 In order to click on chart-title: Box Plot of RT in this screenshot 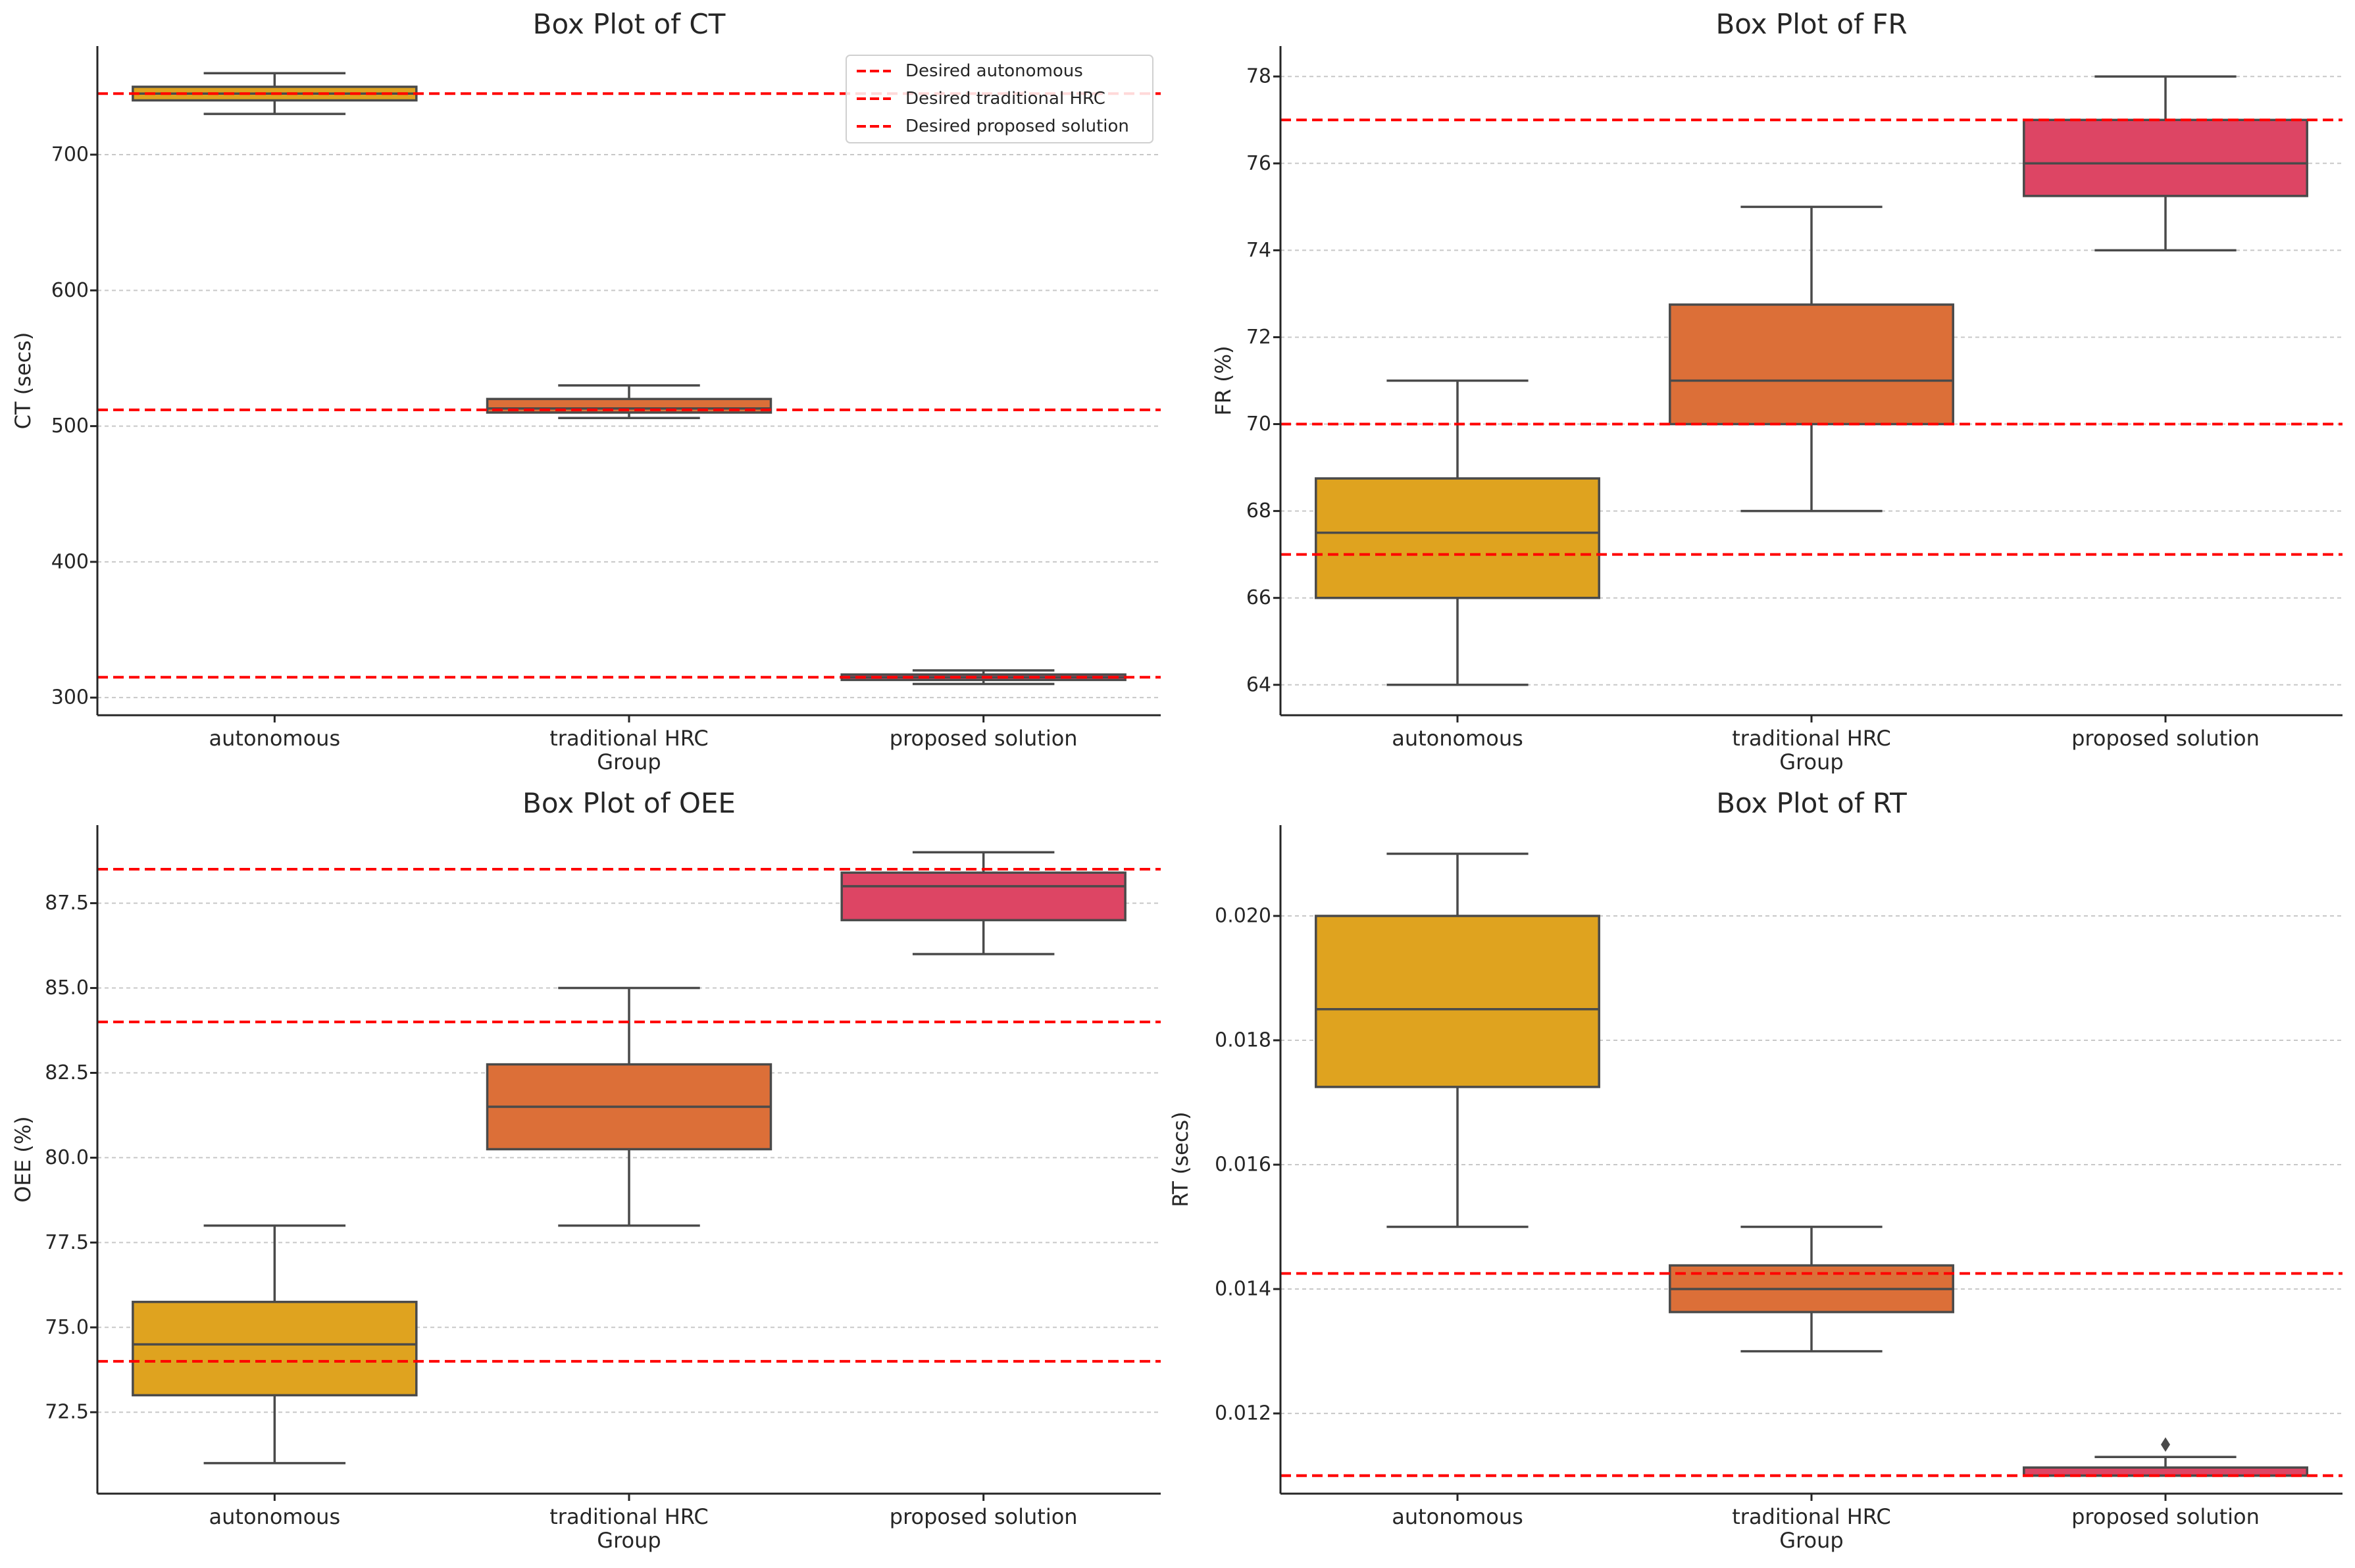, I will do `click(1811, 803)`.